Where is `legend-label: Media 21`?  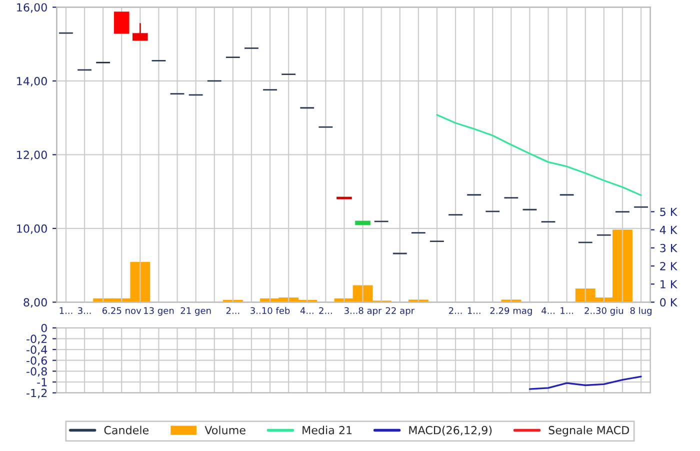
legend-label: Media 21 is located at coordinates (327, 430).